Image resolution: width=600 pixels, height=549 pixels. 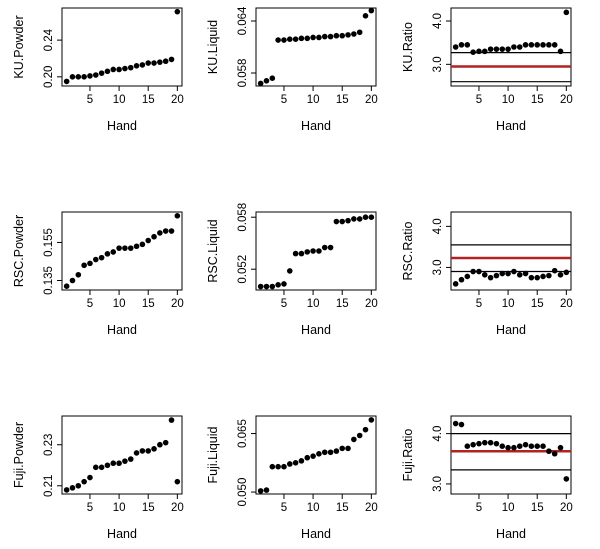 I want to click on x-tick-label: 10, so click(x=508, y=508).